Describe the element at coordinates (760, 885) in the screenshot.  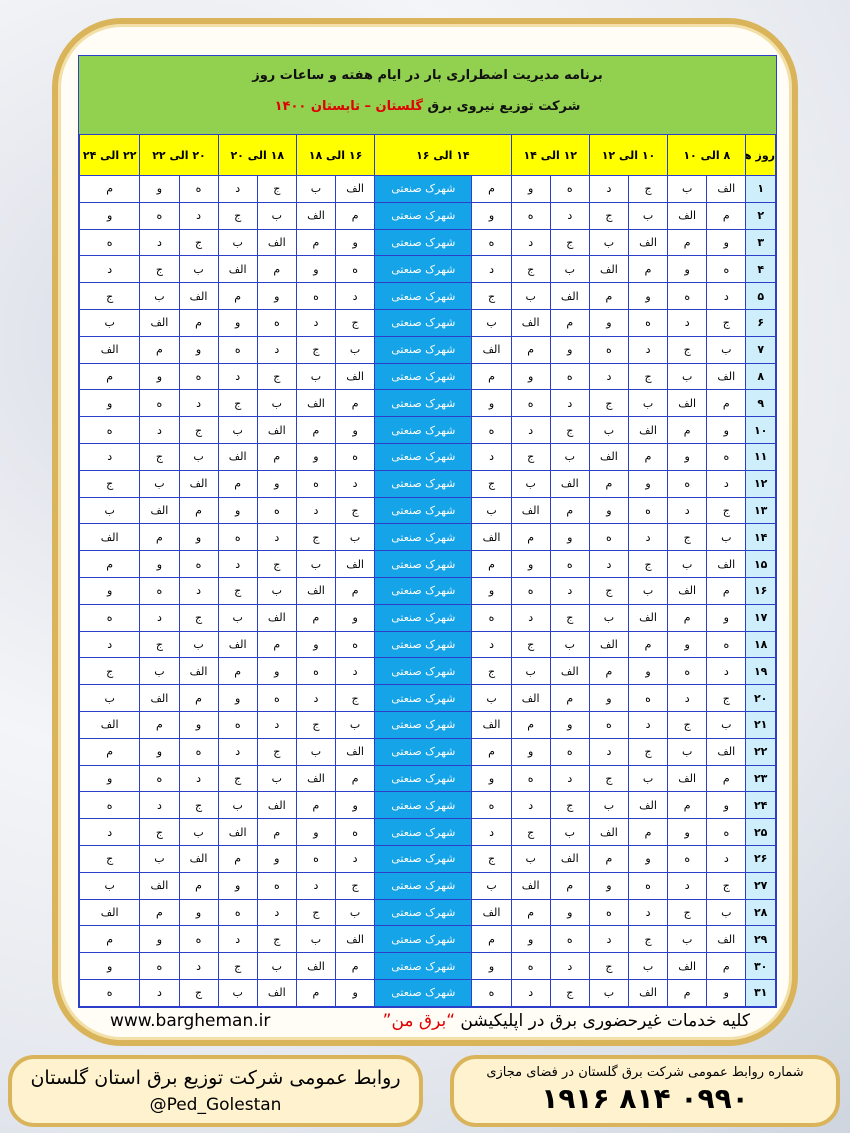
I see `day-cell: ۲۷` at that location.